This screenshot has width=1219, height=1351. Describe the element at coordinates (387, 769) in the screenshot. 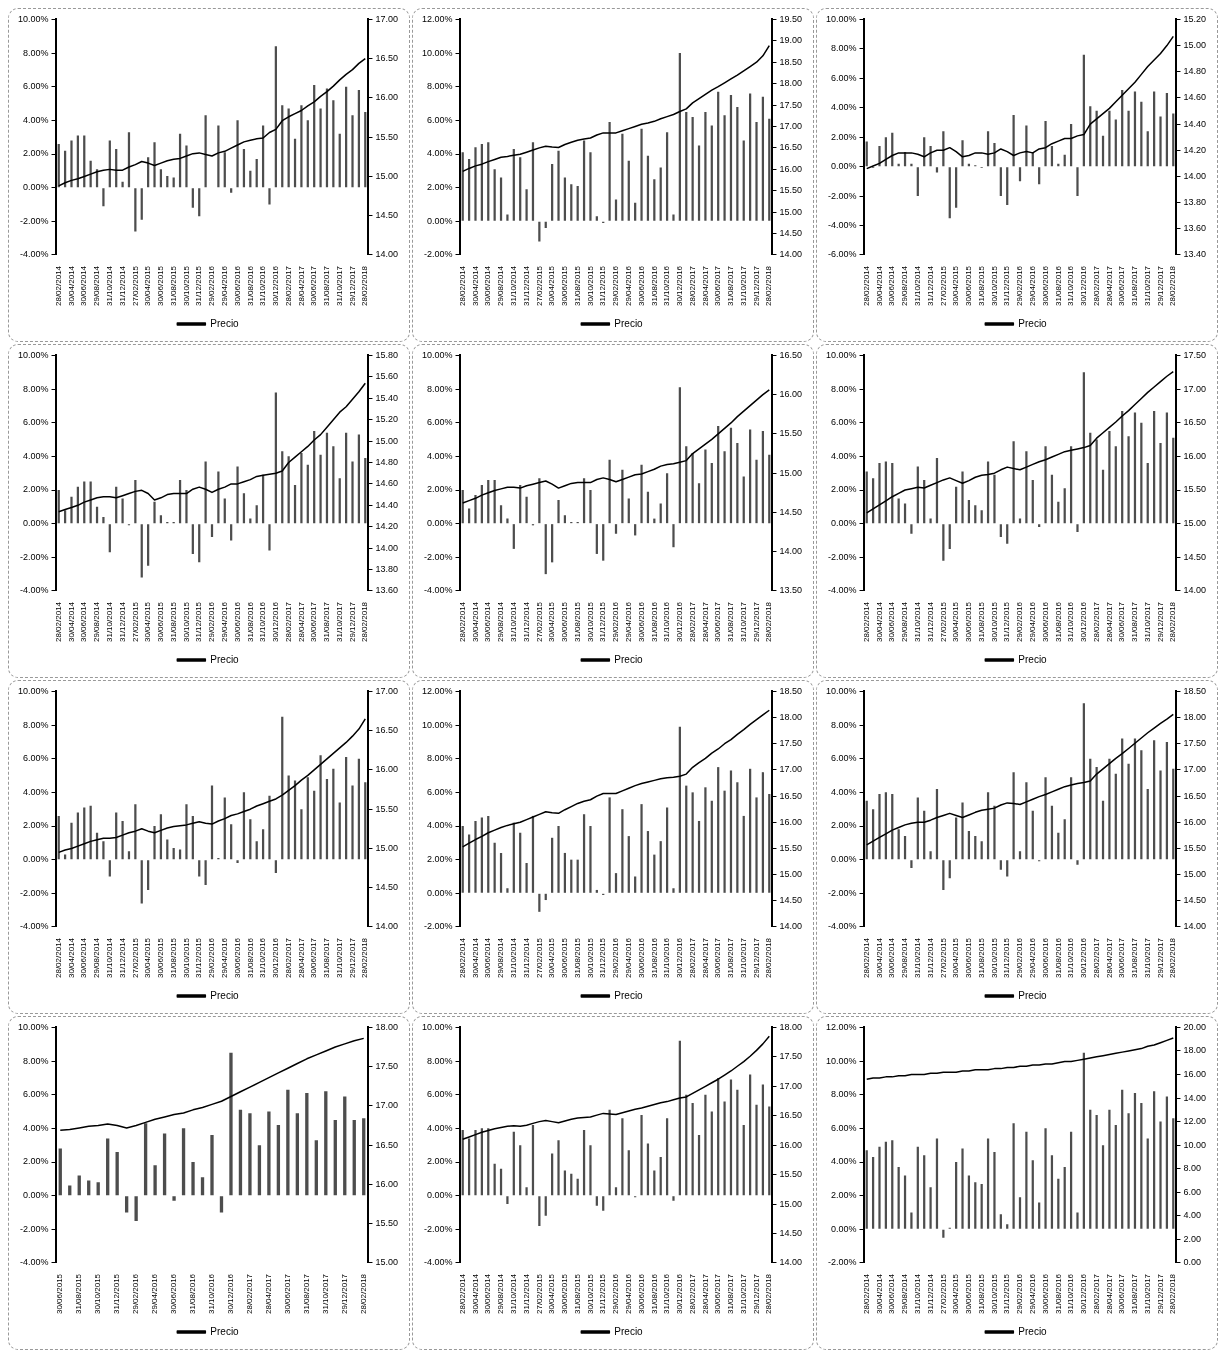

I see `y2-tick-label: 16.00` at that location.